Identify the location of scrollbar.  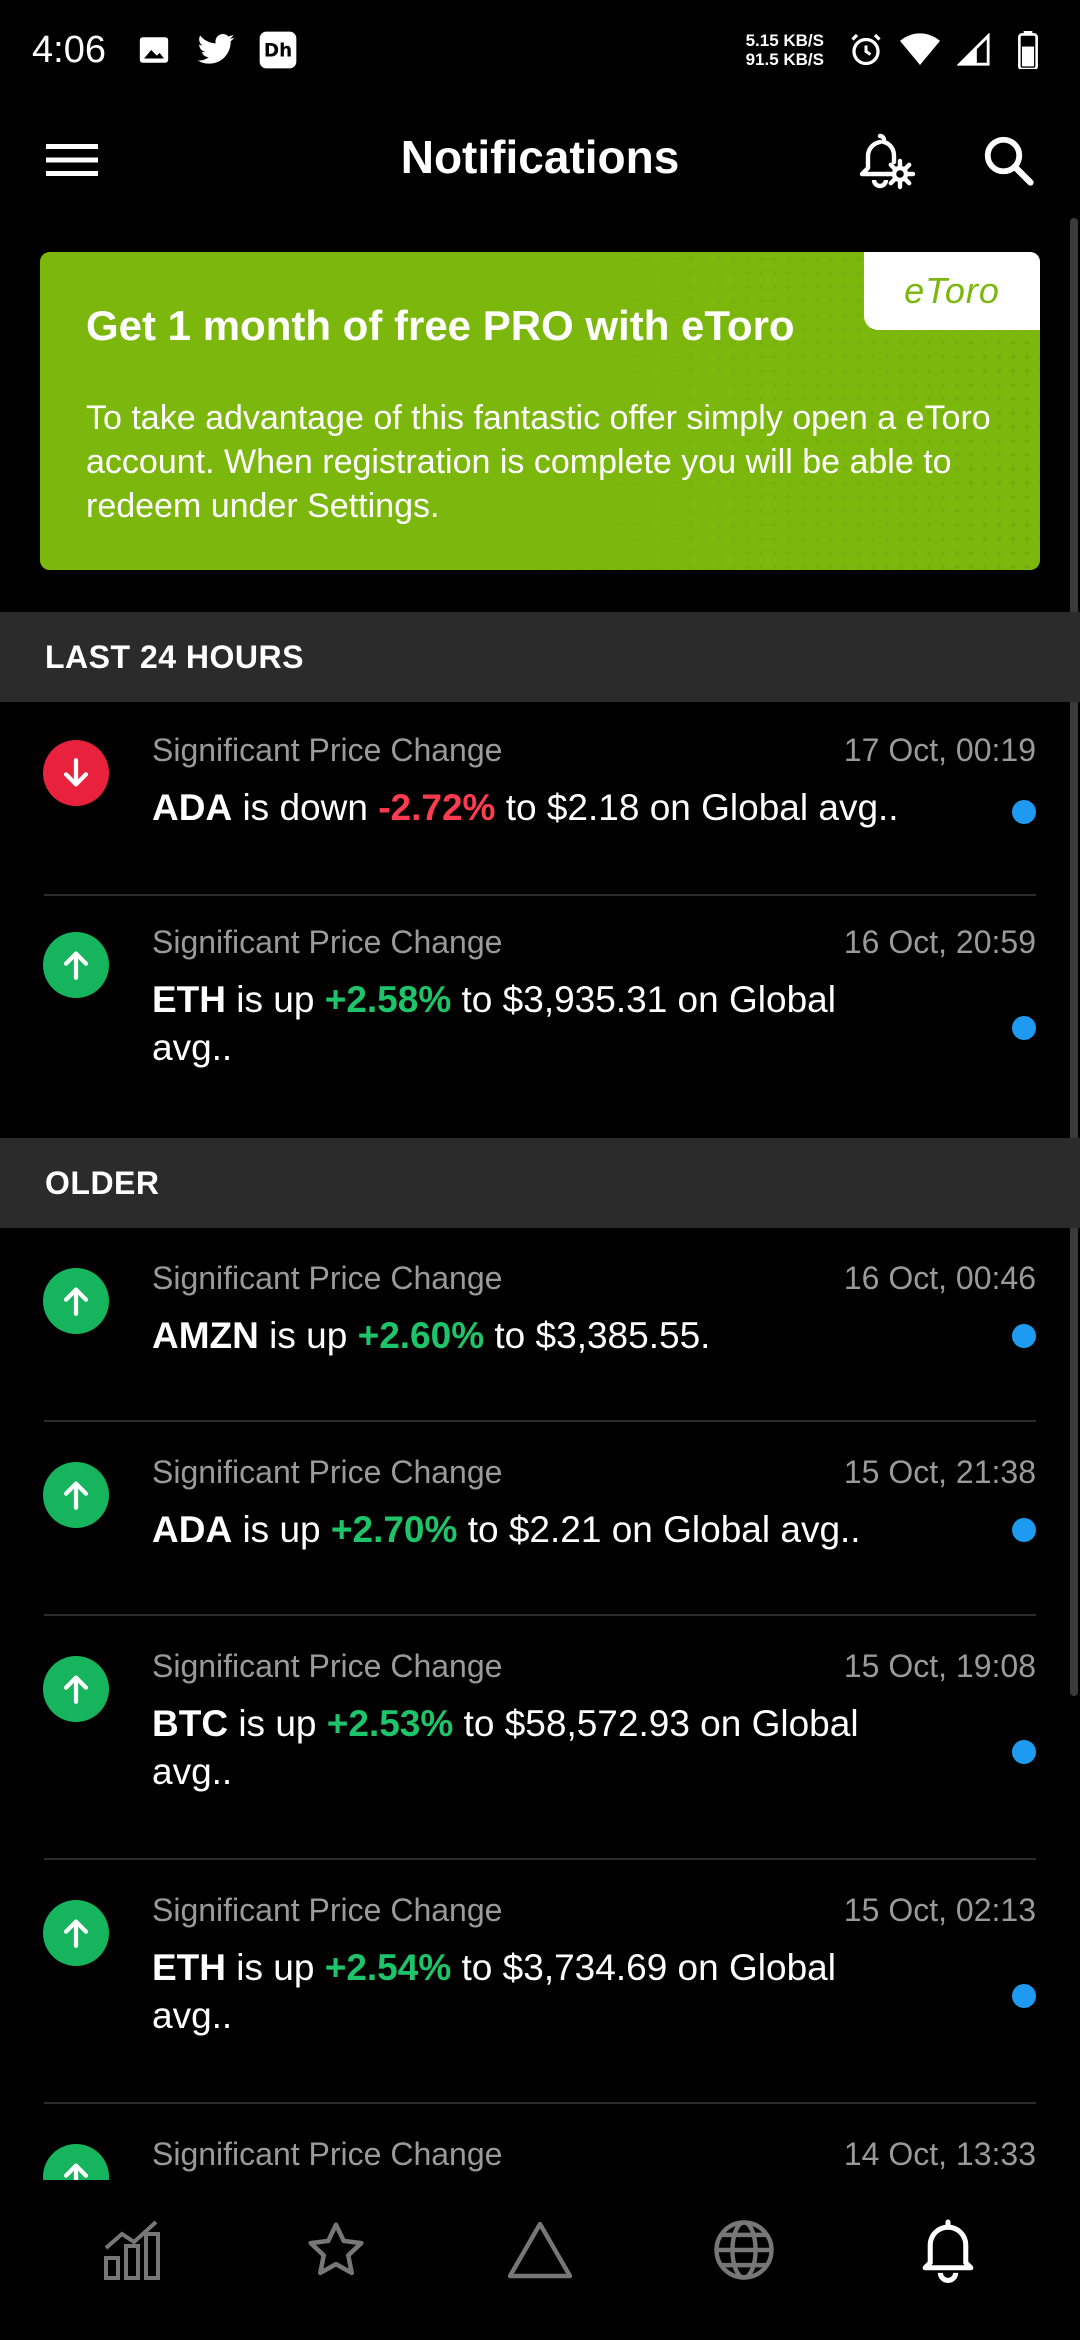
(1074, 957).